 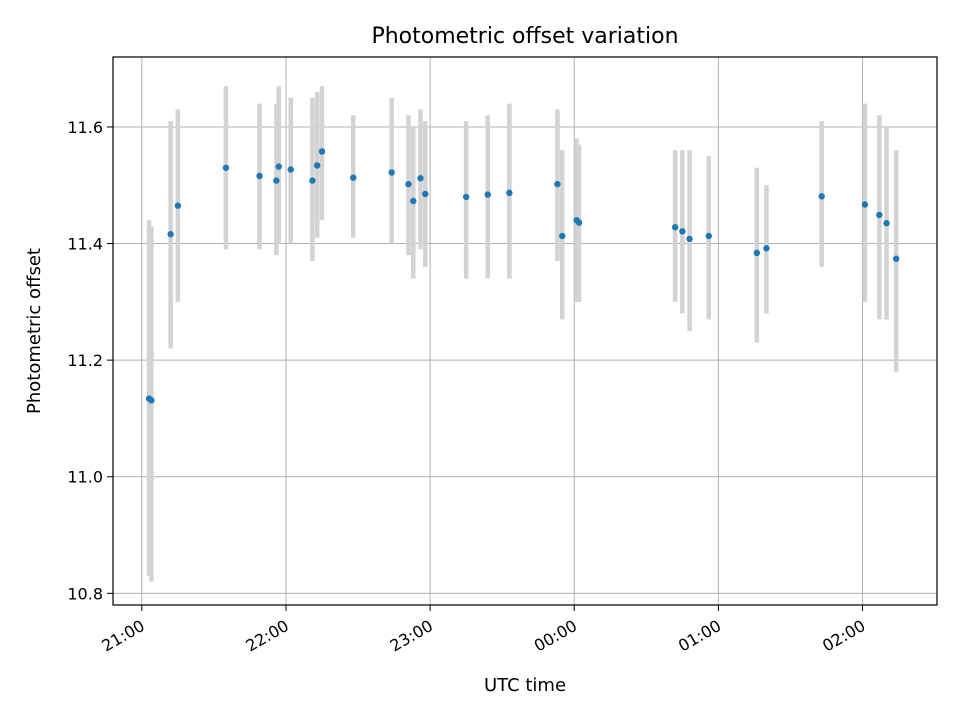 I want to click on x-axis-label: UTC time, so click(x=525, y=685).